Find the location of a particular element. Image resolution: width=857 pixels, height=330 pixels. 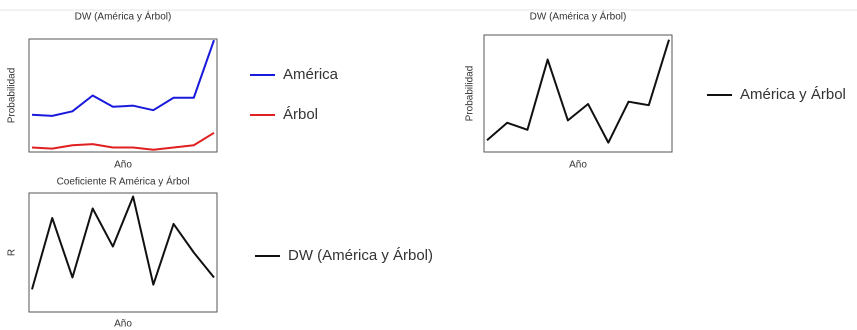

legend-label: DW (América y Árbol) is located at coordinates (360, 255).